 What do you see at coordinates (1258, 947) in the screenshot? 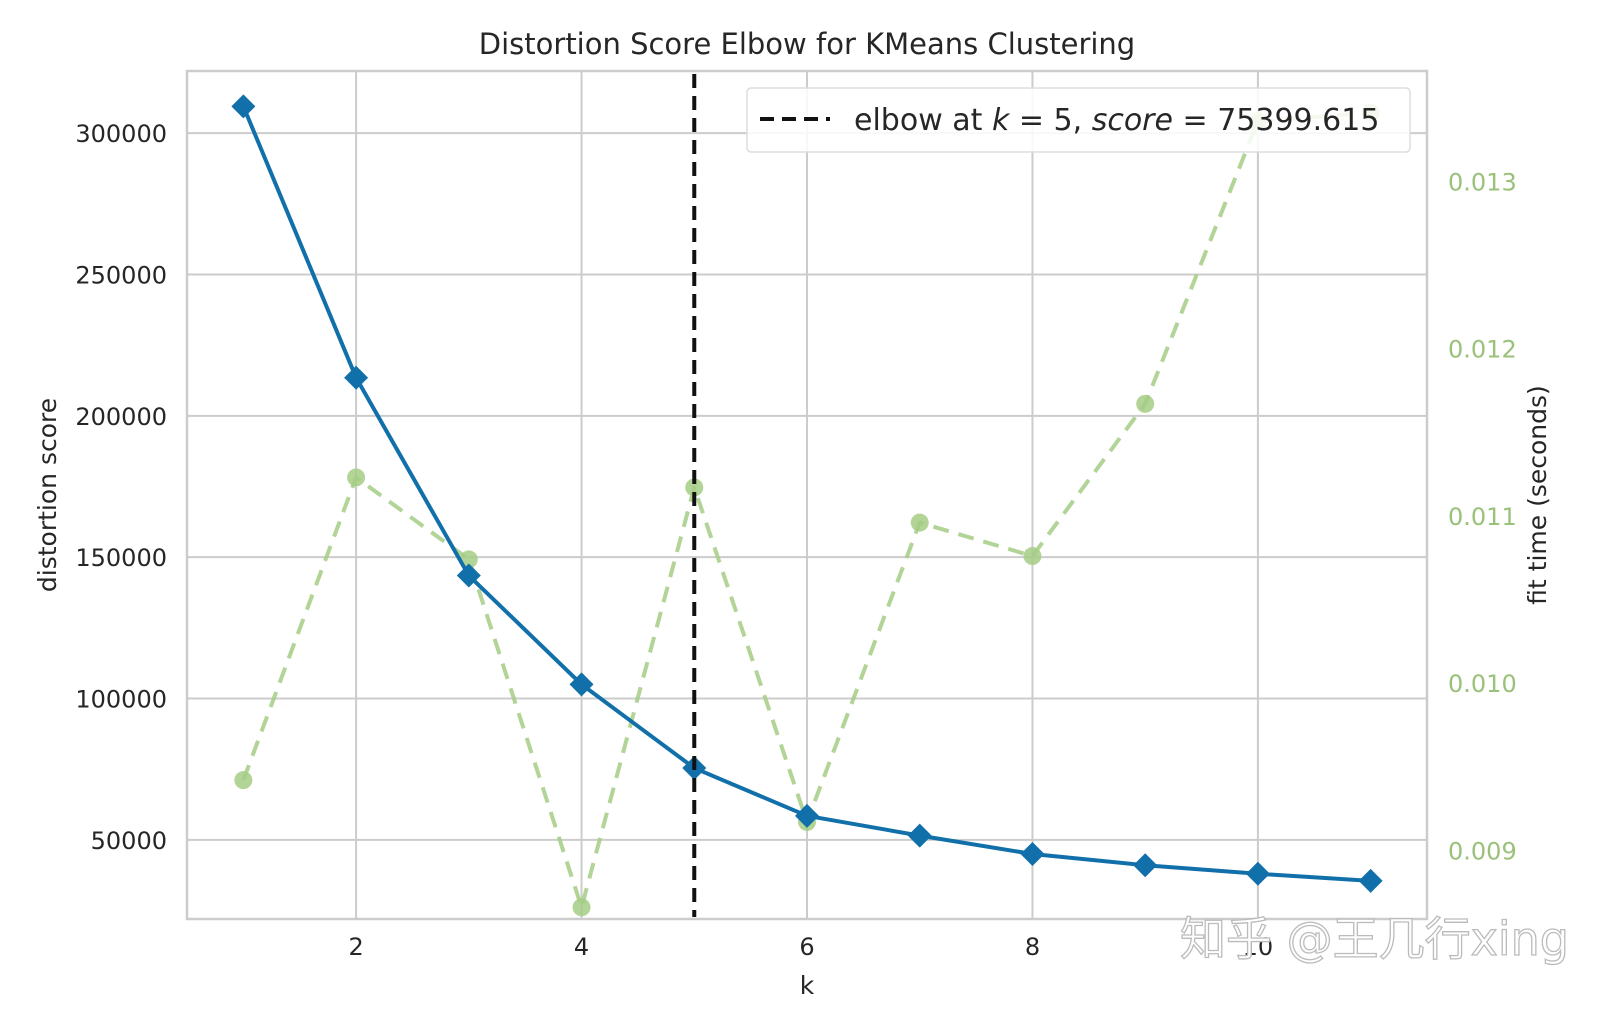
I see `x-tick-label: 10` at bounding box center [1258, 947].